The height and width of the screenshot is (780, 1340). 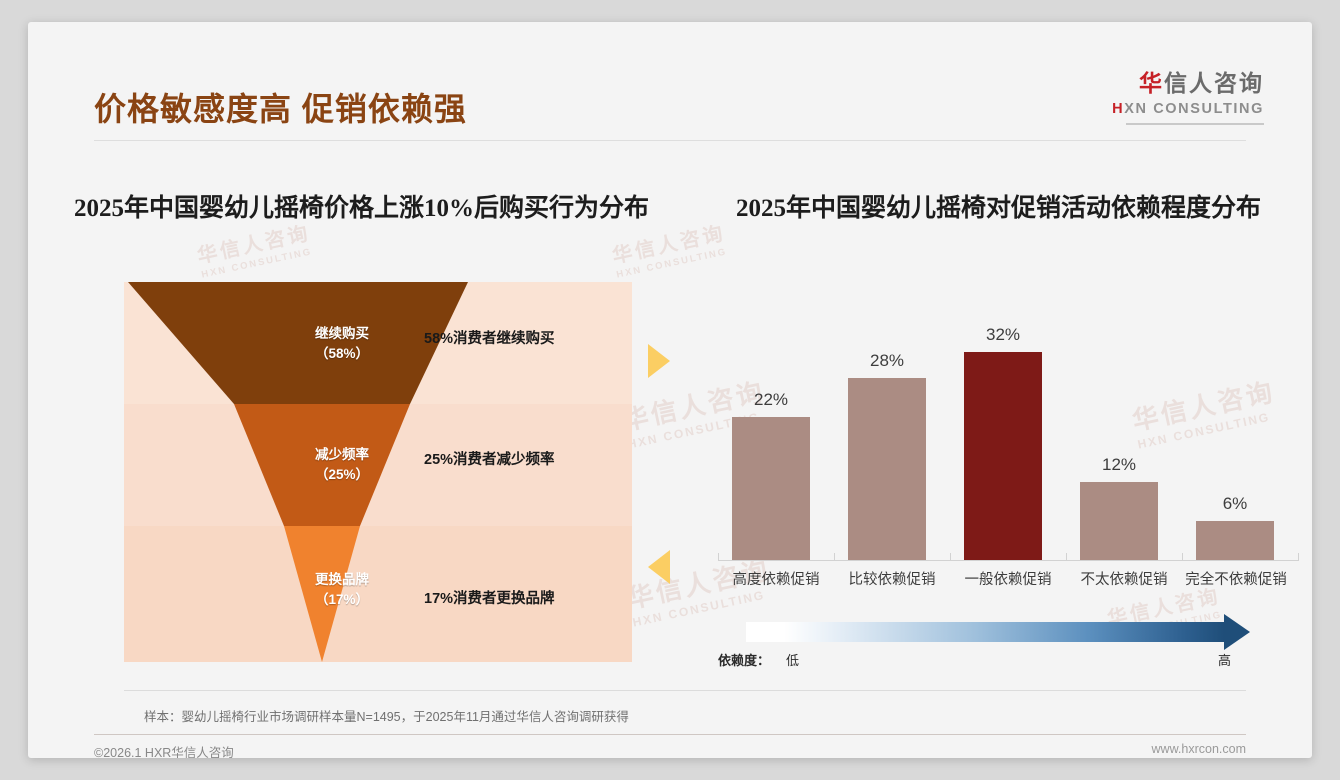 What do you see at coordinates (1198, 749) in the screenshot?
I see `footer-website: www.hxrcon.com` at bounding box center [1198, 749].